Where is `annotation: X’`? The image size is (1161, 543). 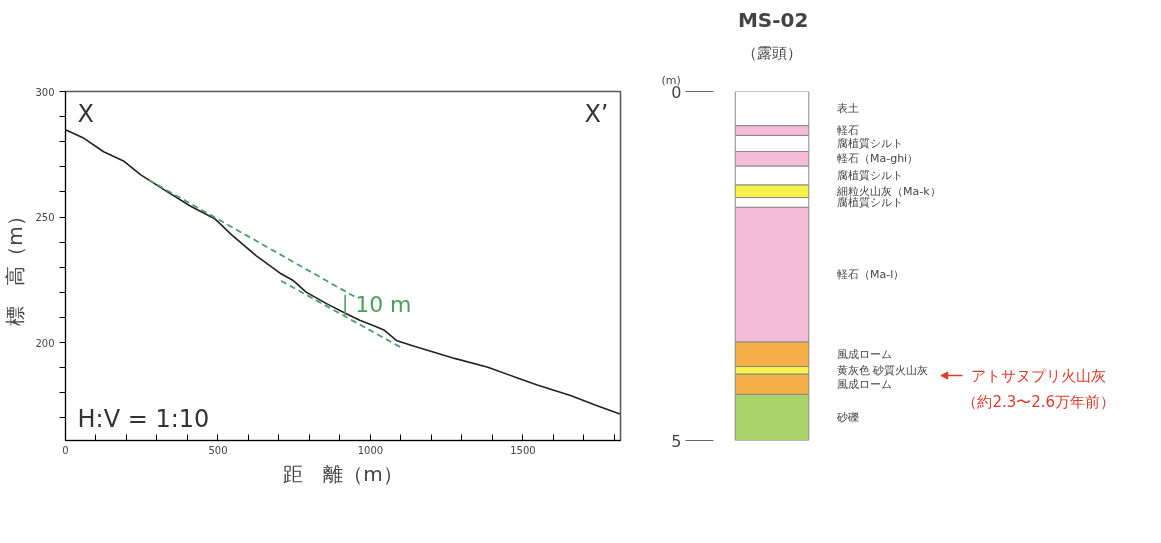 annotation: X’ is located at coordinates (596, 113).